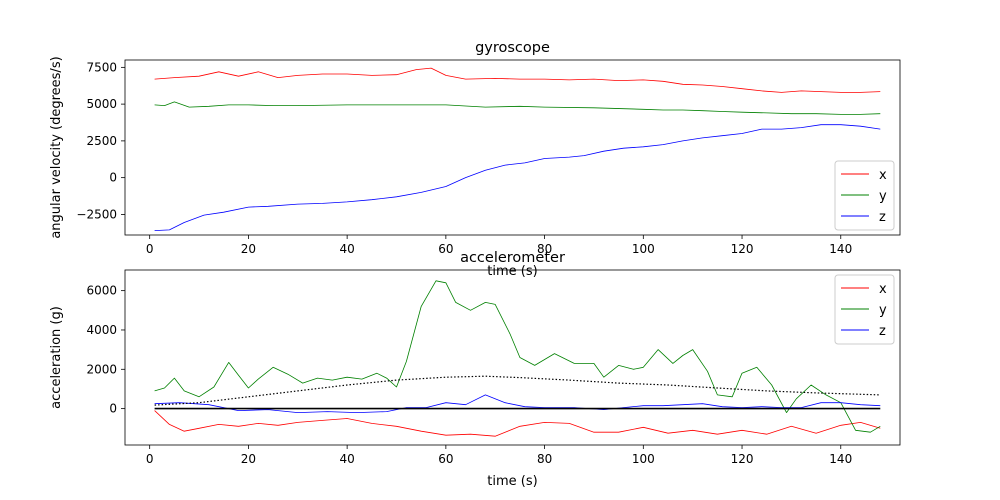 Image resolution: width=1000 pixels, height=500 pixels. Describe the element at coordinates (101, 330) in the screenshot. I see `chart-1-ytick-label: 4000` at that location.